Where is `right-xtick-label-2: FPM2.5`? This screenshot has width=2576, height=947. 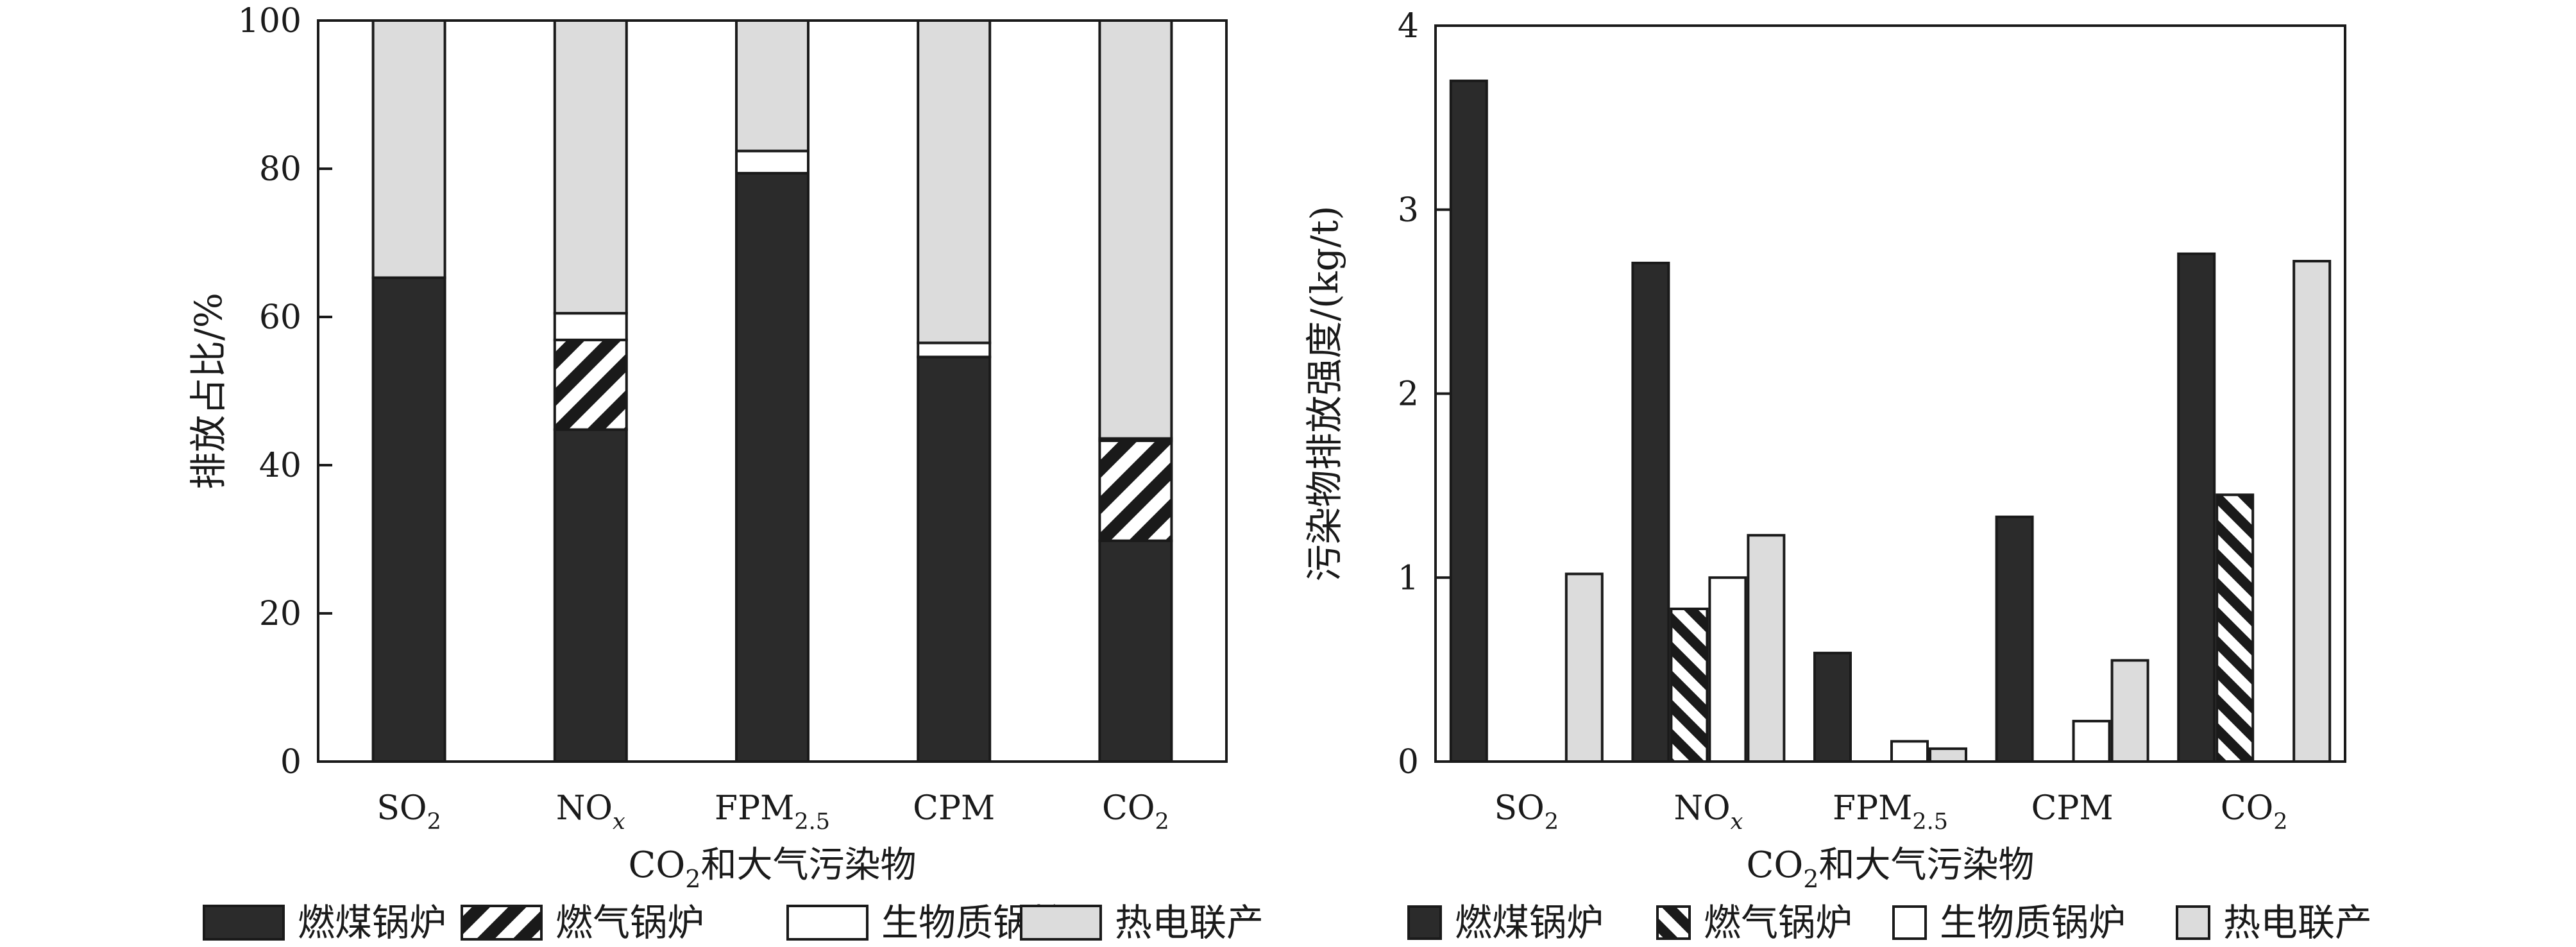
right-xtick-label-2: FPM2.5 is located at coordinates (1890, 812).